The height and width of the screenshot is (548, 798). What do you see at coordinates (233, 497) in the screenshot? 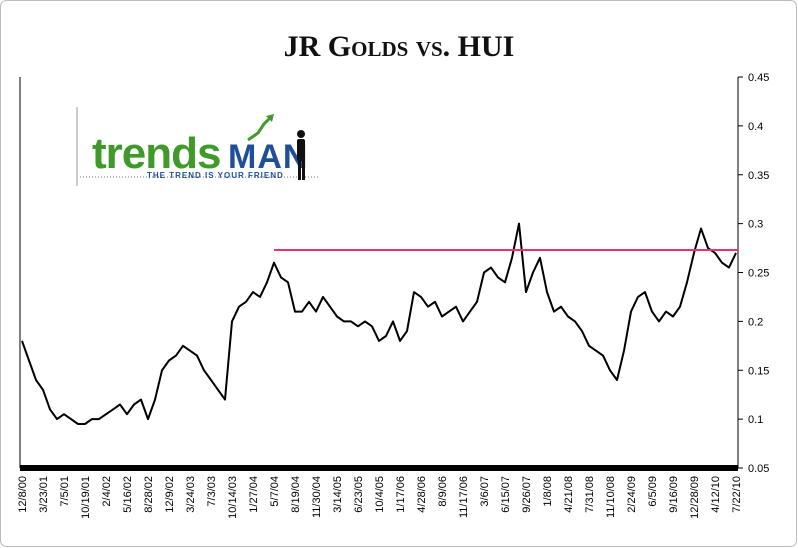
I see `x-tick-label: 10/14/03` at bounding box center [233, 497].